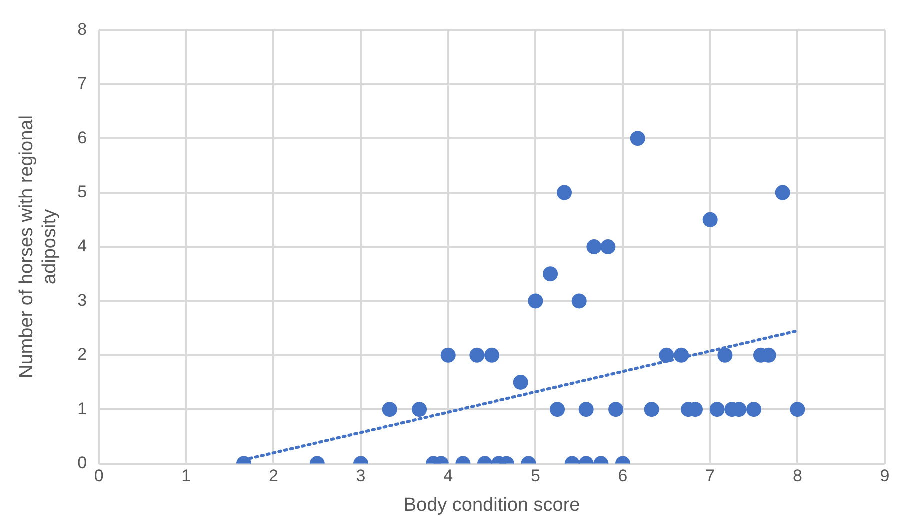 This screenshot has width=907, height=531. I want to click on x-tick-label: 2, so click(273, 476).